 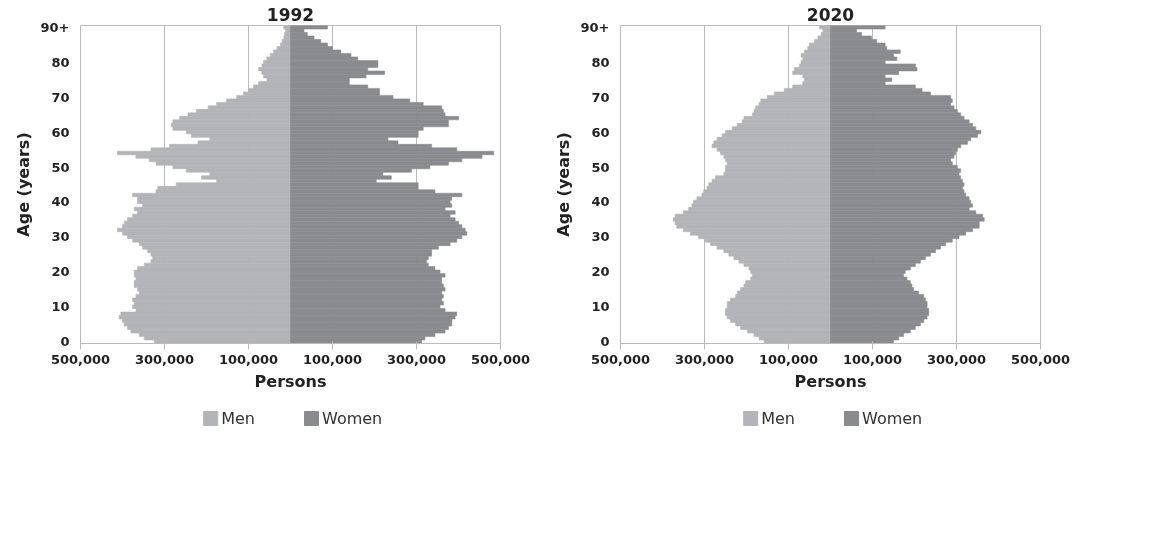 What do you see at coordinates (830, 14) in the screenshot?
I see `chart-title: 2020` at bounding box center [830, 14].